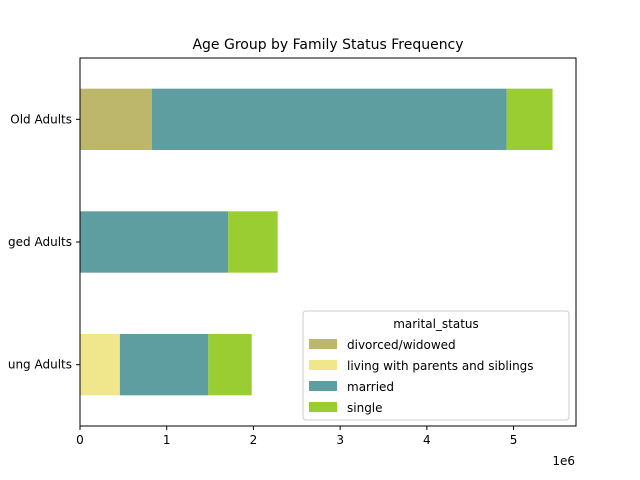 This screenshot has width=640, height=480. Describe the element at coordinates (436, 324) in the screenshot. I see `legend-title: marital_status` at that location.